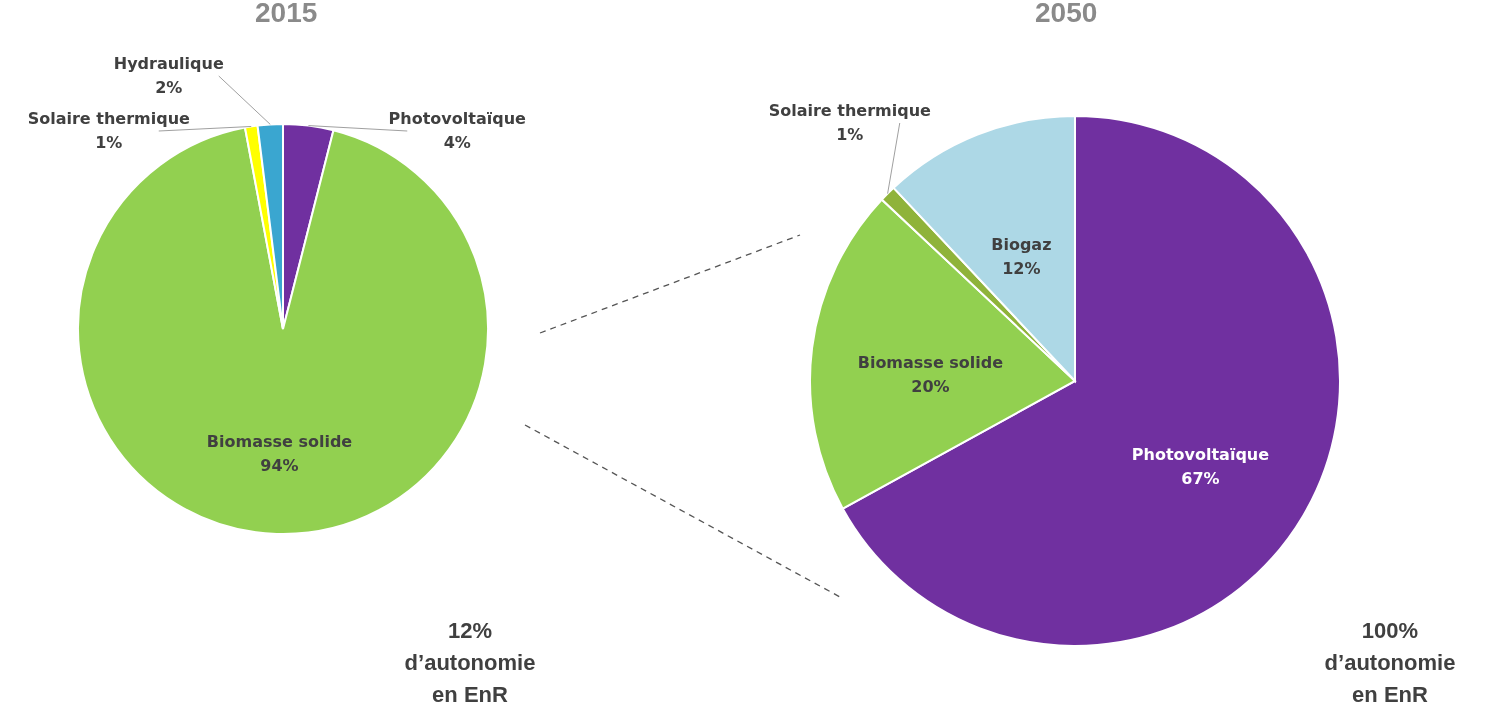  I want to click on data-label: 67%, so click(1200, 479).